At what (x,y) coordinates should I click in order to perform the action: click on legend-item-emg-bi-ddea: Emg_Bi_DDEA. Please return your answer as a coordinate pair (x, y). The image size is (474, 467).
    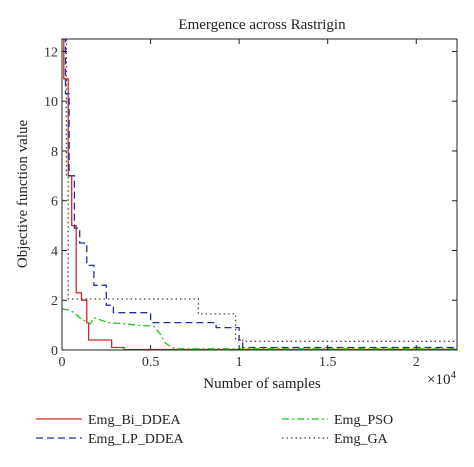
    Looking at the image, I should click on (108, 420).